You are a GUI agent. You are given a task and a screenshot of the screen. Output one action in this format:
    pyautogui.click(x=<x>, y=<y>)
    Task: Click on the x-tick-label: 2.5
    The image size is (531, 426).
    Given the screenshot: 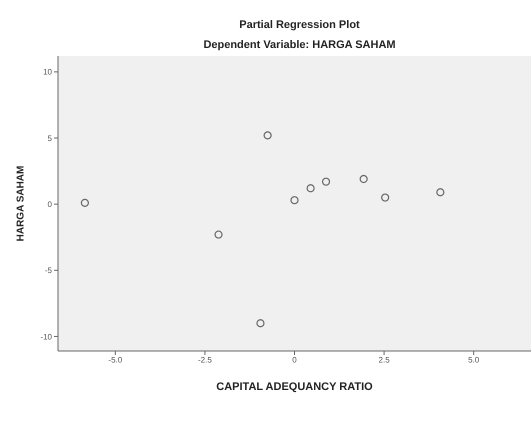 What is the action you would take?
    pyautogui.click(x=384, y=360)
    